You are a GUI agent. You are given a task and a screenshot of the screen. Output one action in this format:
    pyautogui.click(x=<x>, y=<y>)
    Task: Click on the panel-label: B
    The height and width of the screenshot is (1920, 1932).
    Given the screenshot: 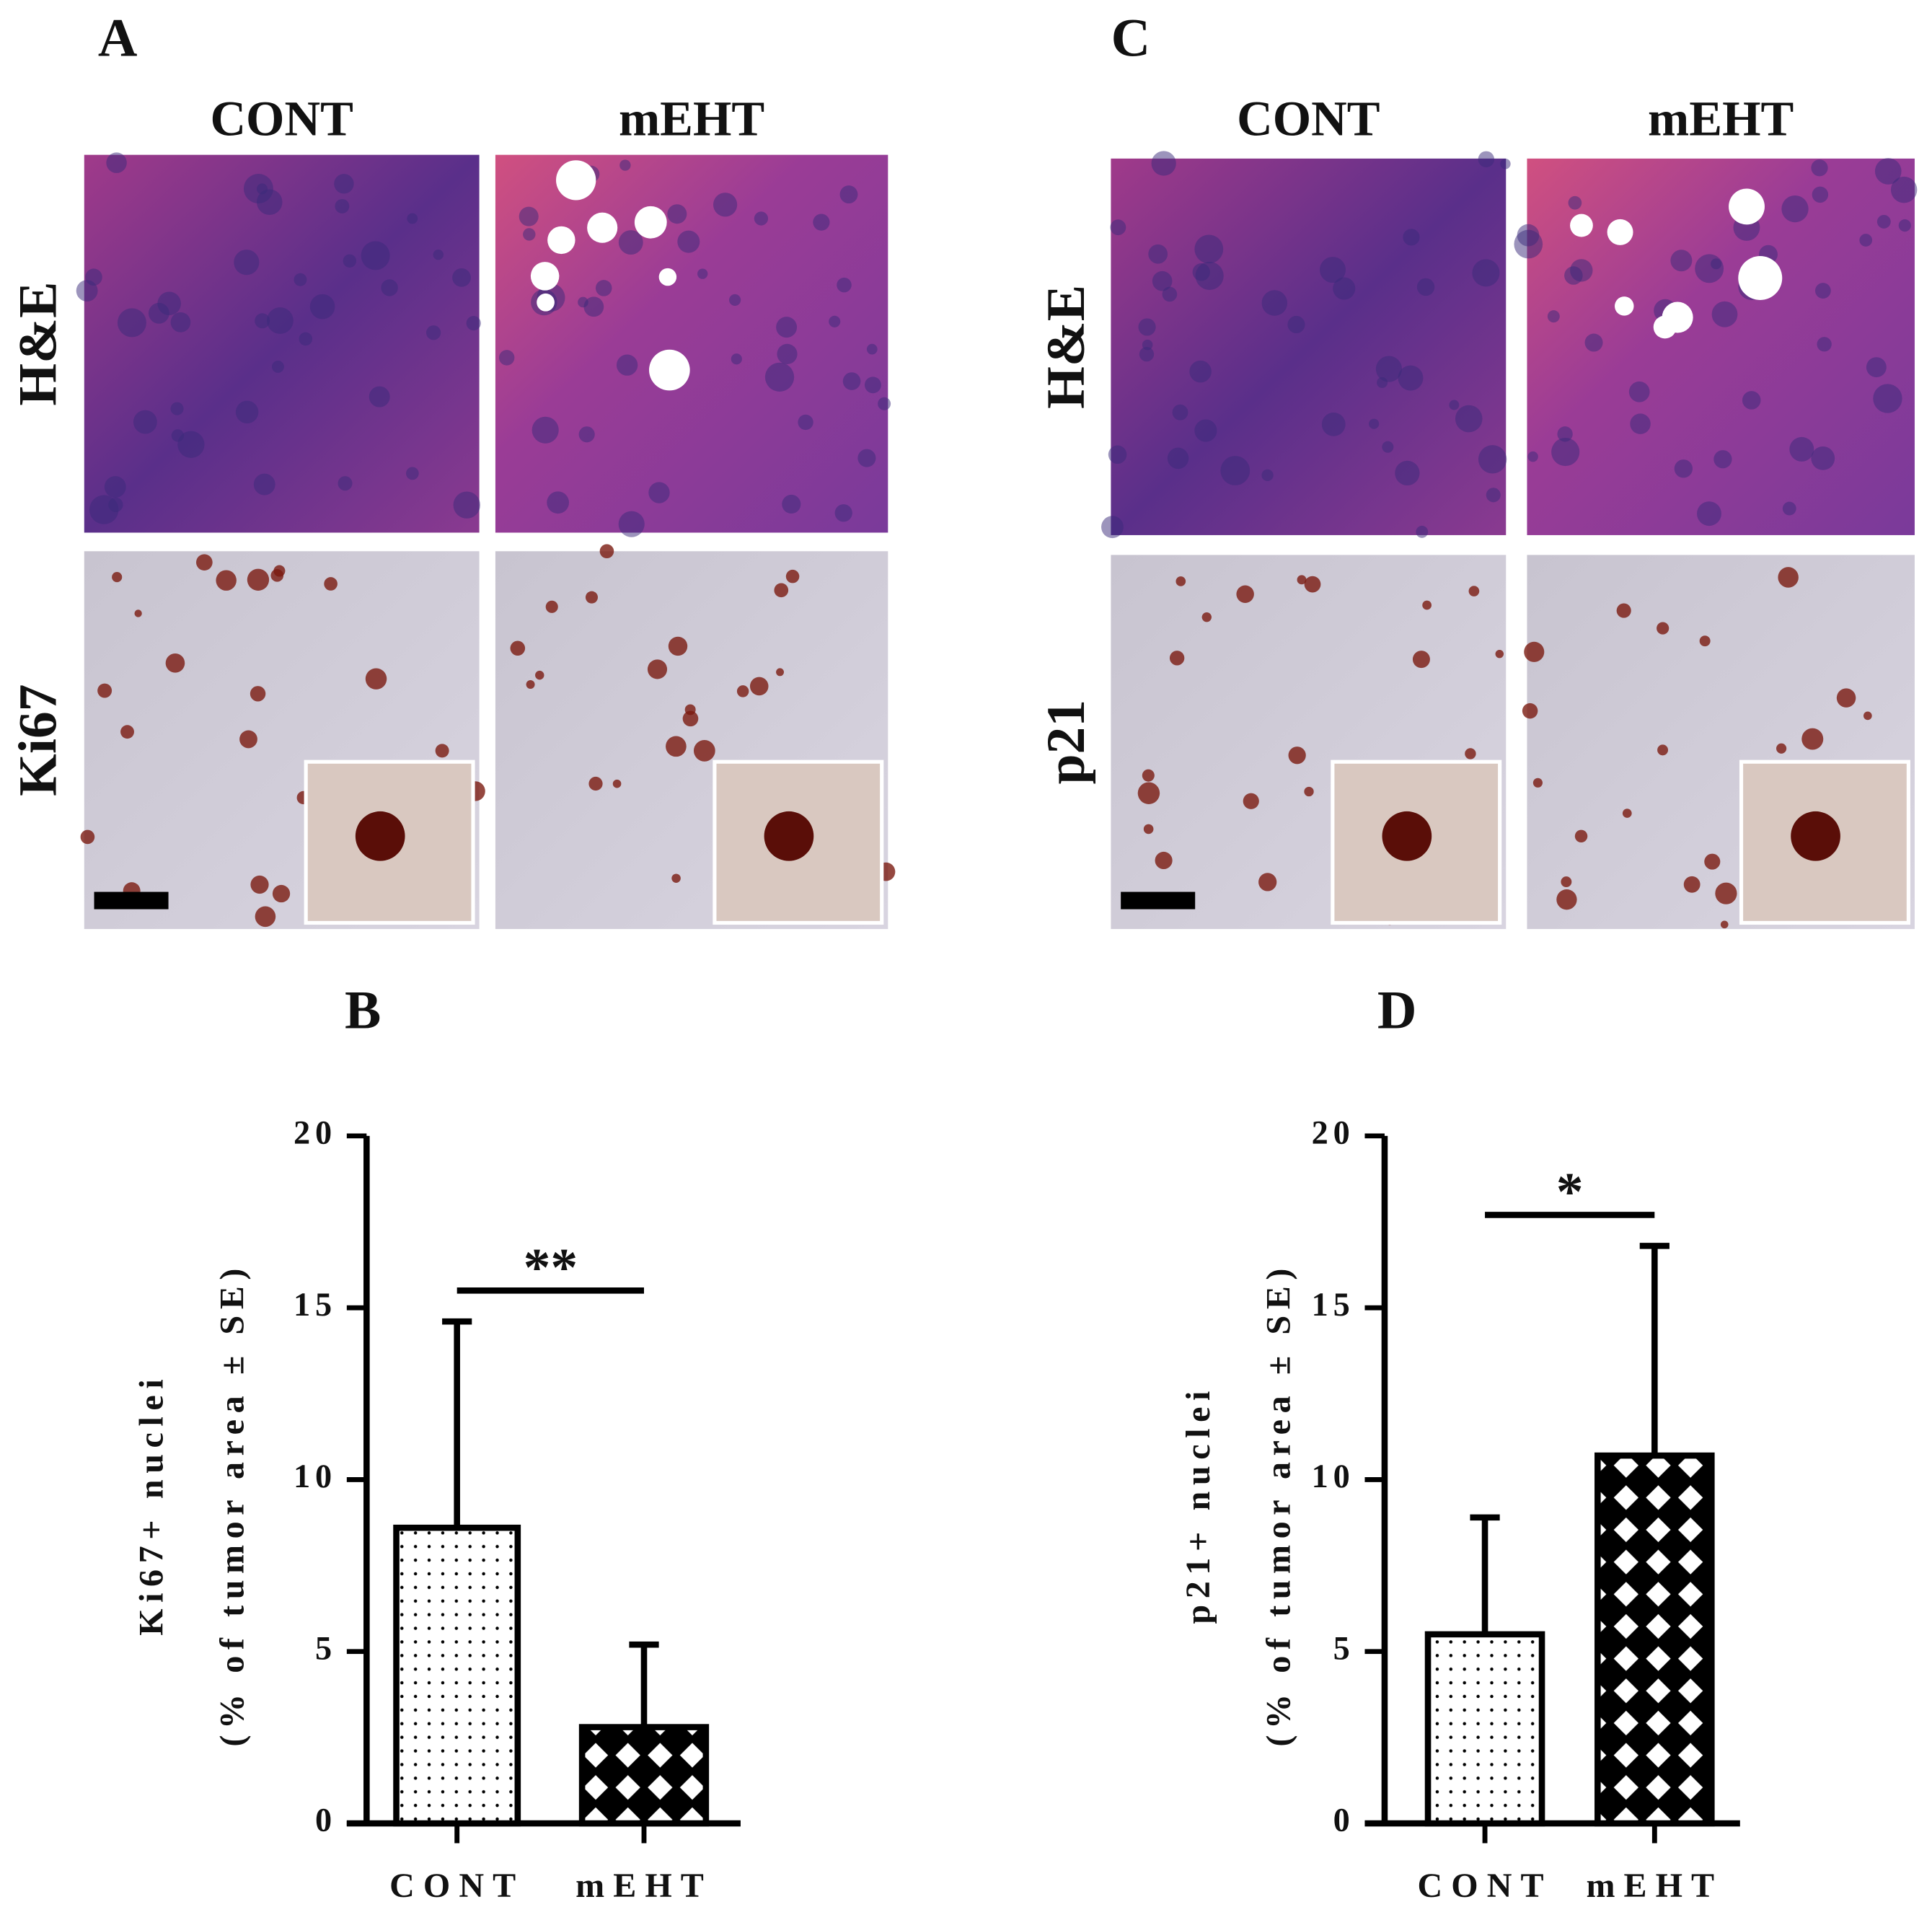 What is the action you would take?
    pyautogui.click(x=363, y=1011)
    